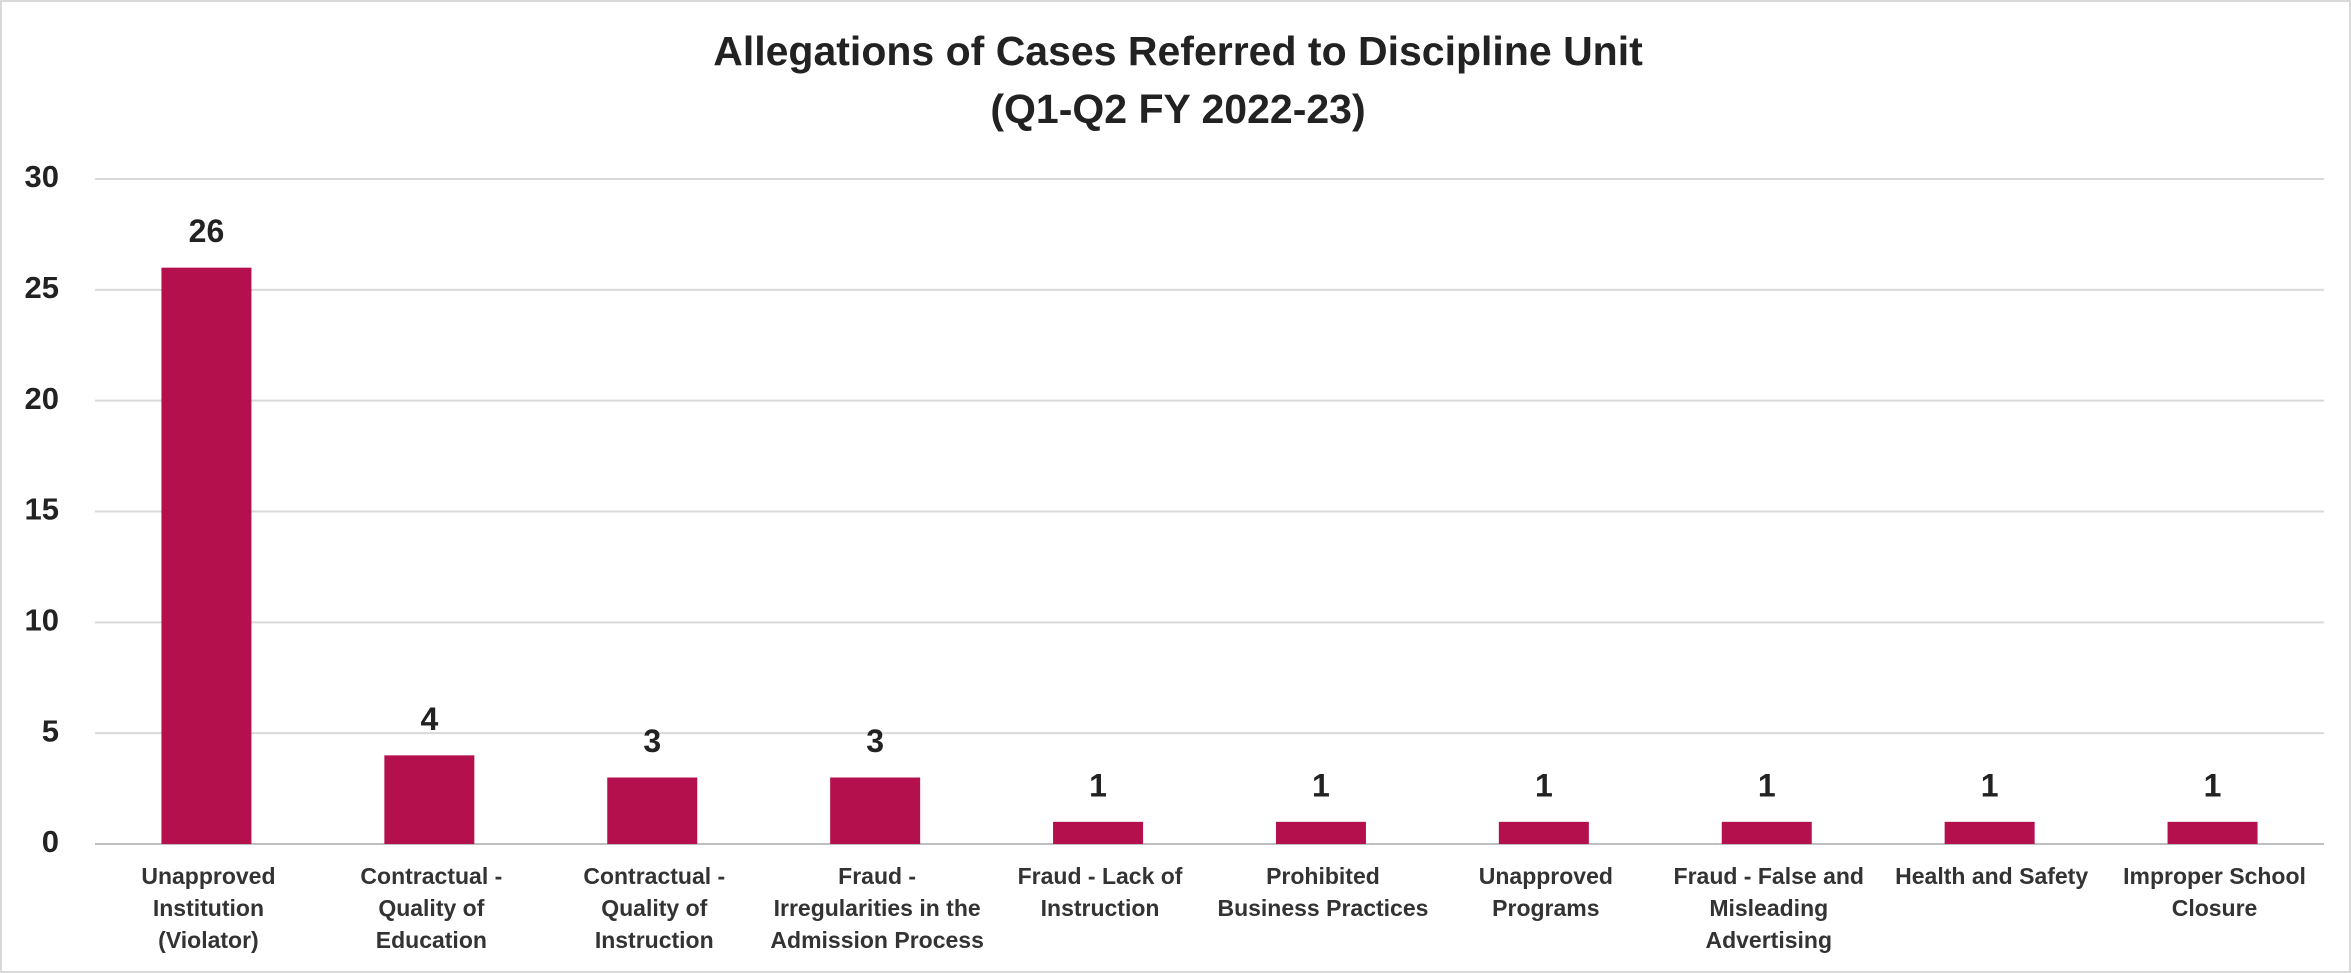  What do you see at coordinates (42, 176) in the screenshot?
I see `y-tick-label: 30` at bounding box center [42, 176].